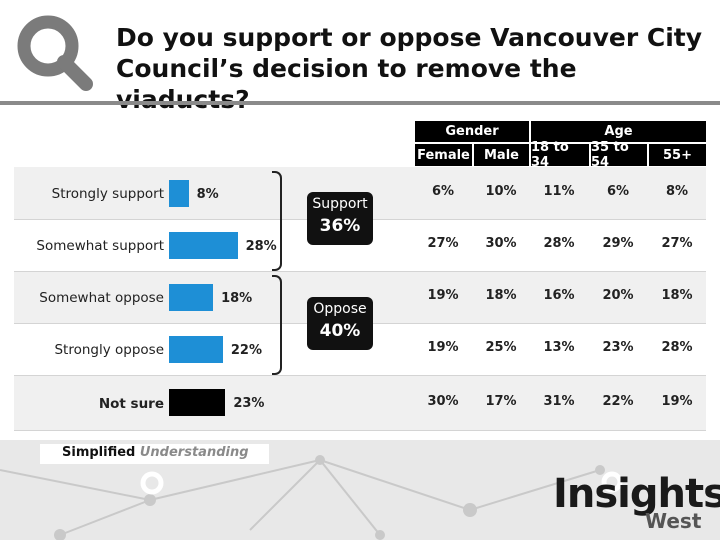  Describe the element at coordinates (677, 155) in the screenshot. I see `col-header-55-plus: 55+` at that location.